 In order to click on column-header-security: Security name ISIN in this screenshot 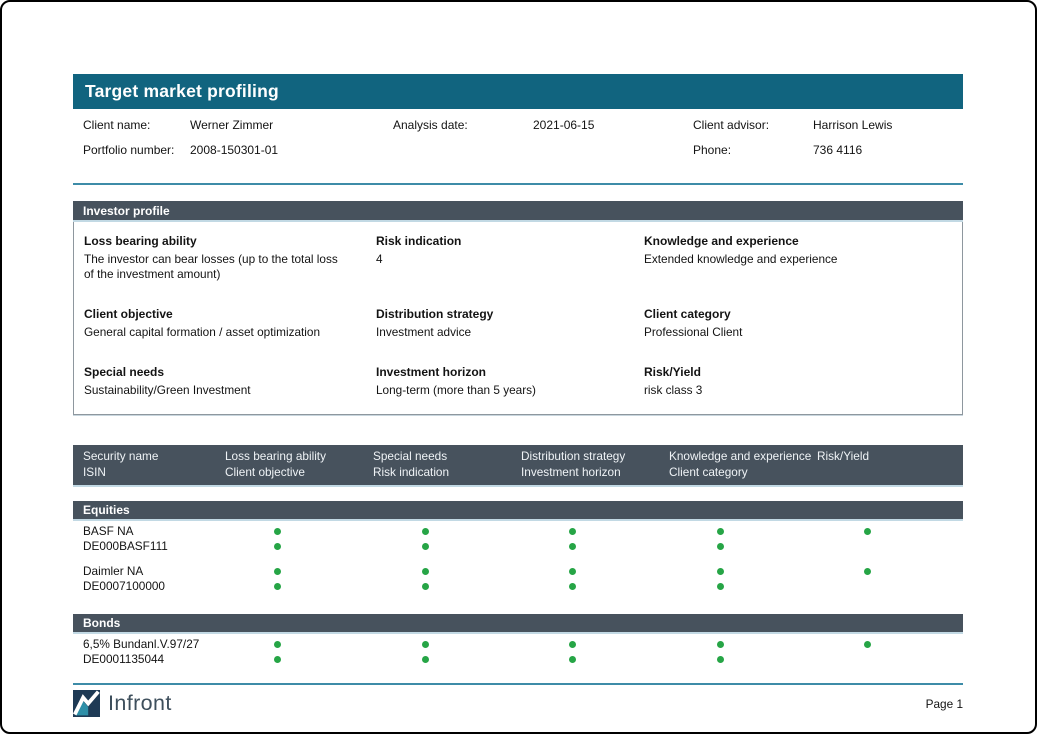, I will do `click(154, 464)`.